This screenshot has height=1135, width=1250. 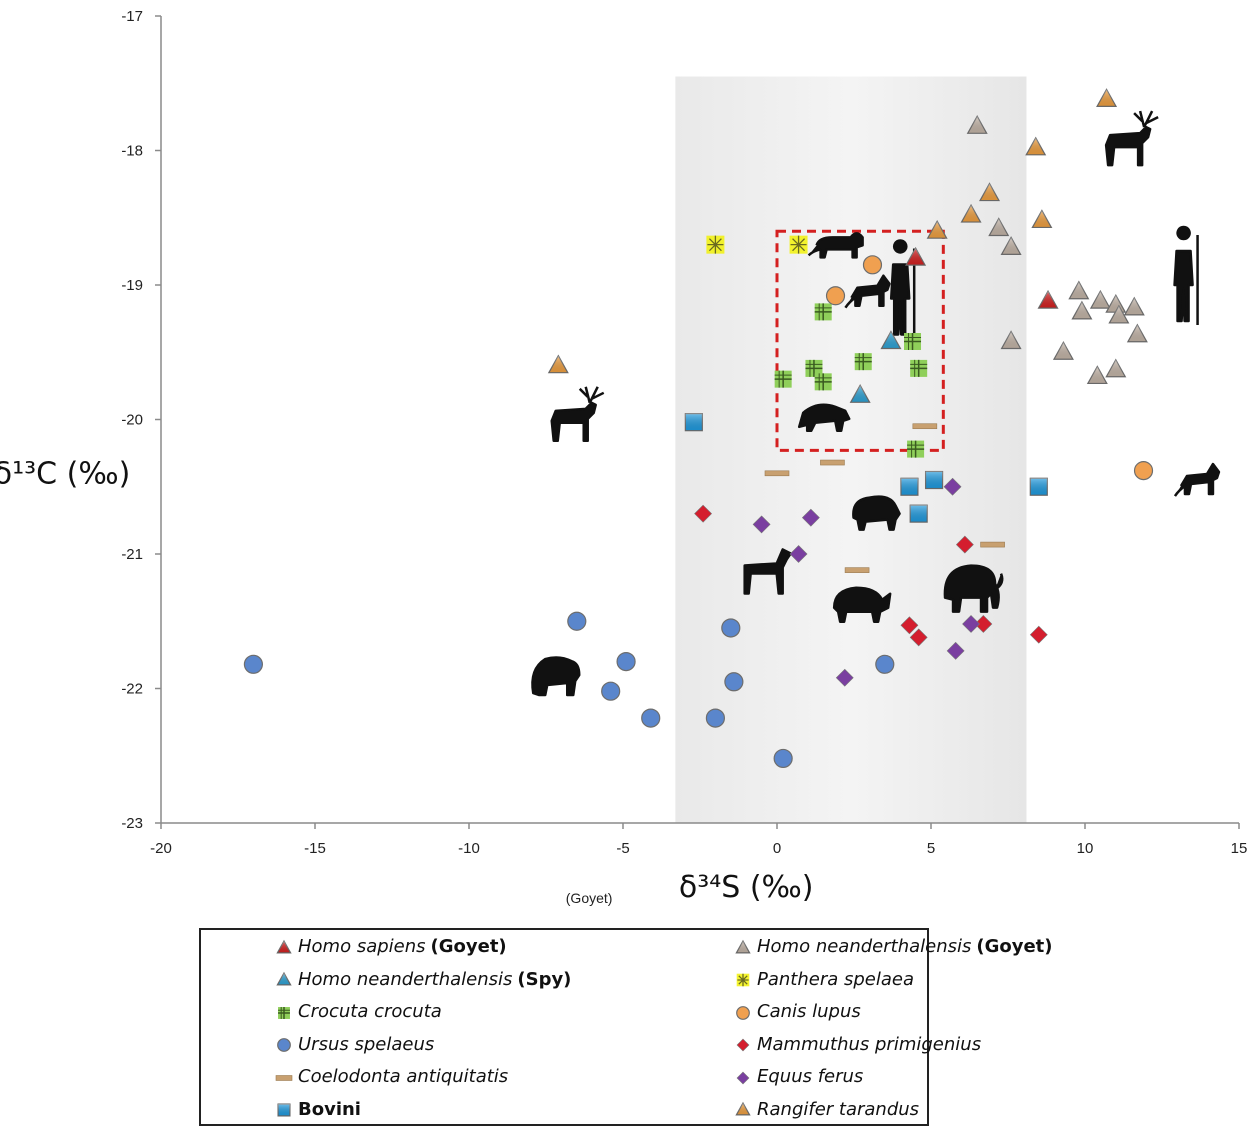 I want to click on series-rangifer, so click(x=832, y=231).